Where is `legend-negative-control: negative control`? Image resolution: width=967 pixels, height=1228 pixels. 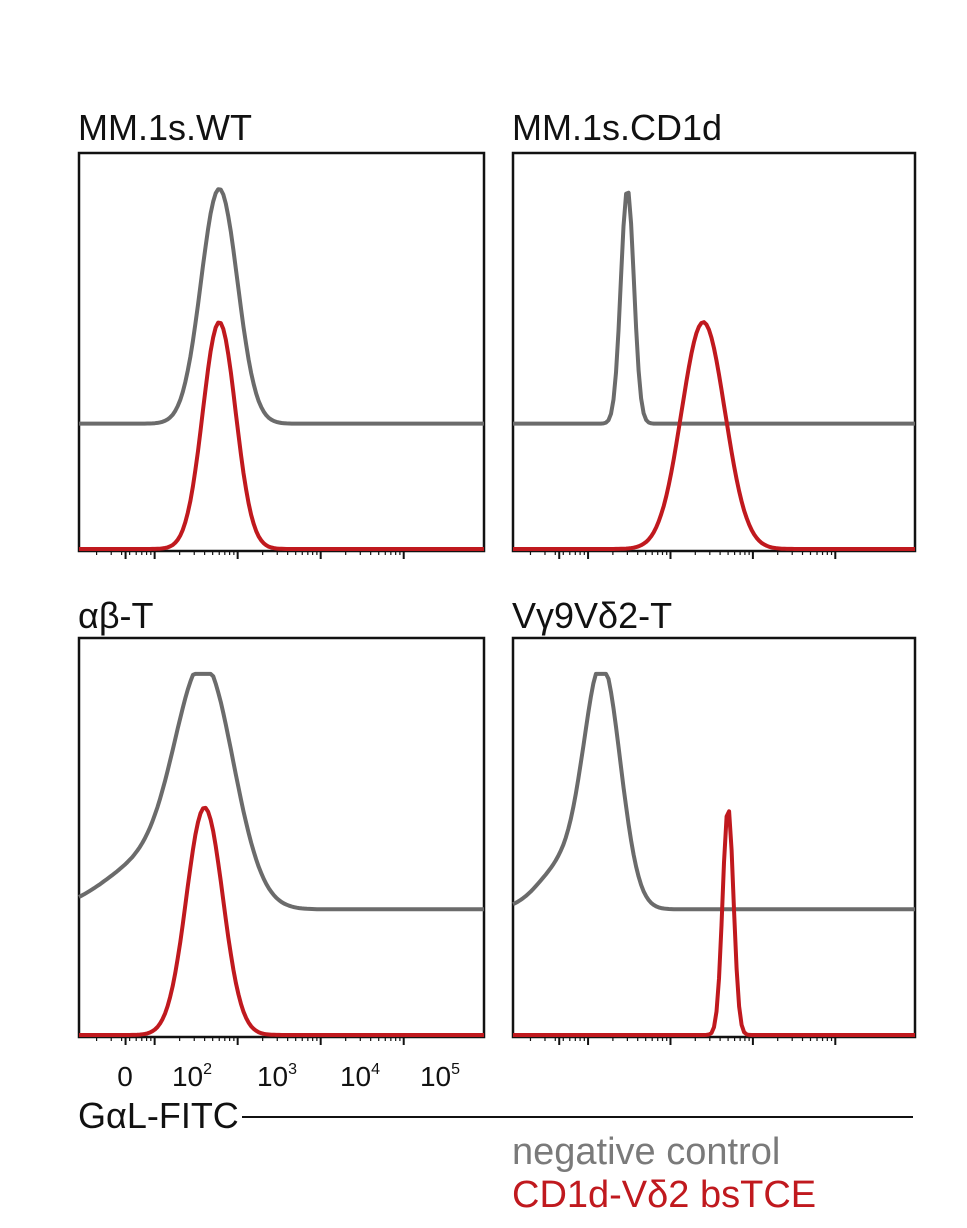 legend-negative-control: negative control is located at coordinates (646, 1152).